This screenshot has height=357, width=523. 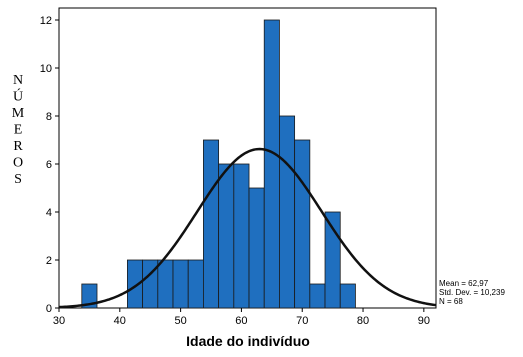 What do you see at coordinates (180, 321) in the screenshot?
I see `x-tick-label: 50` at bounding box center [180, 321].